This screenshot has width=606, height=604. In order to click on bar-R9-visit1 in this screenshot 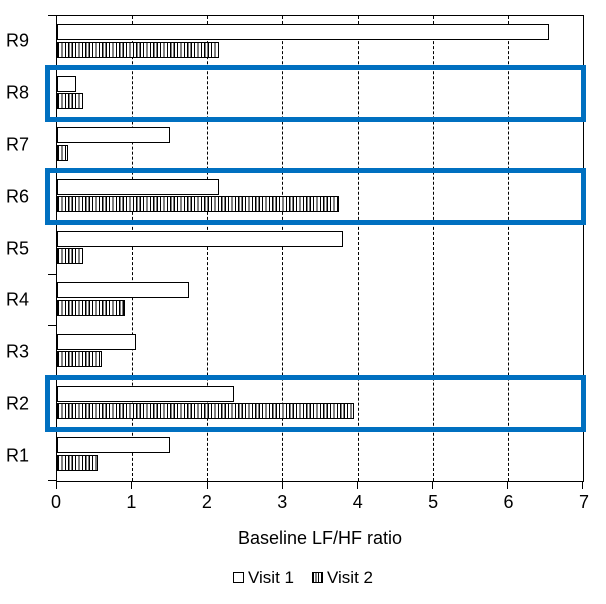, I will do `click(303, 32)`.